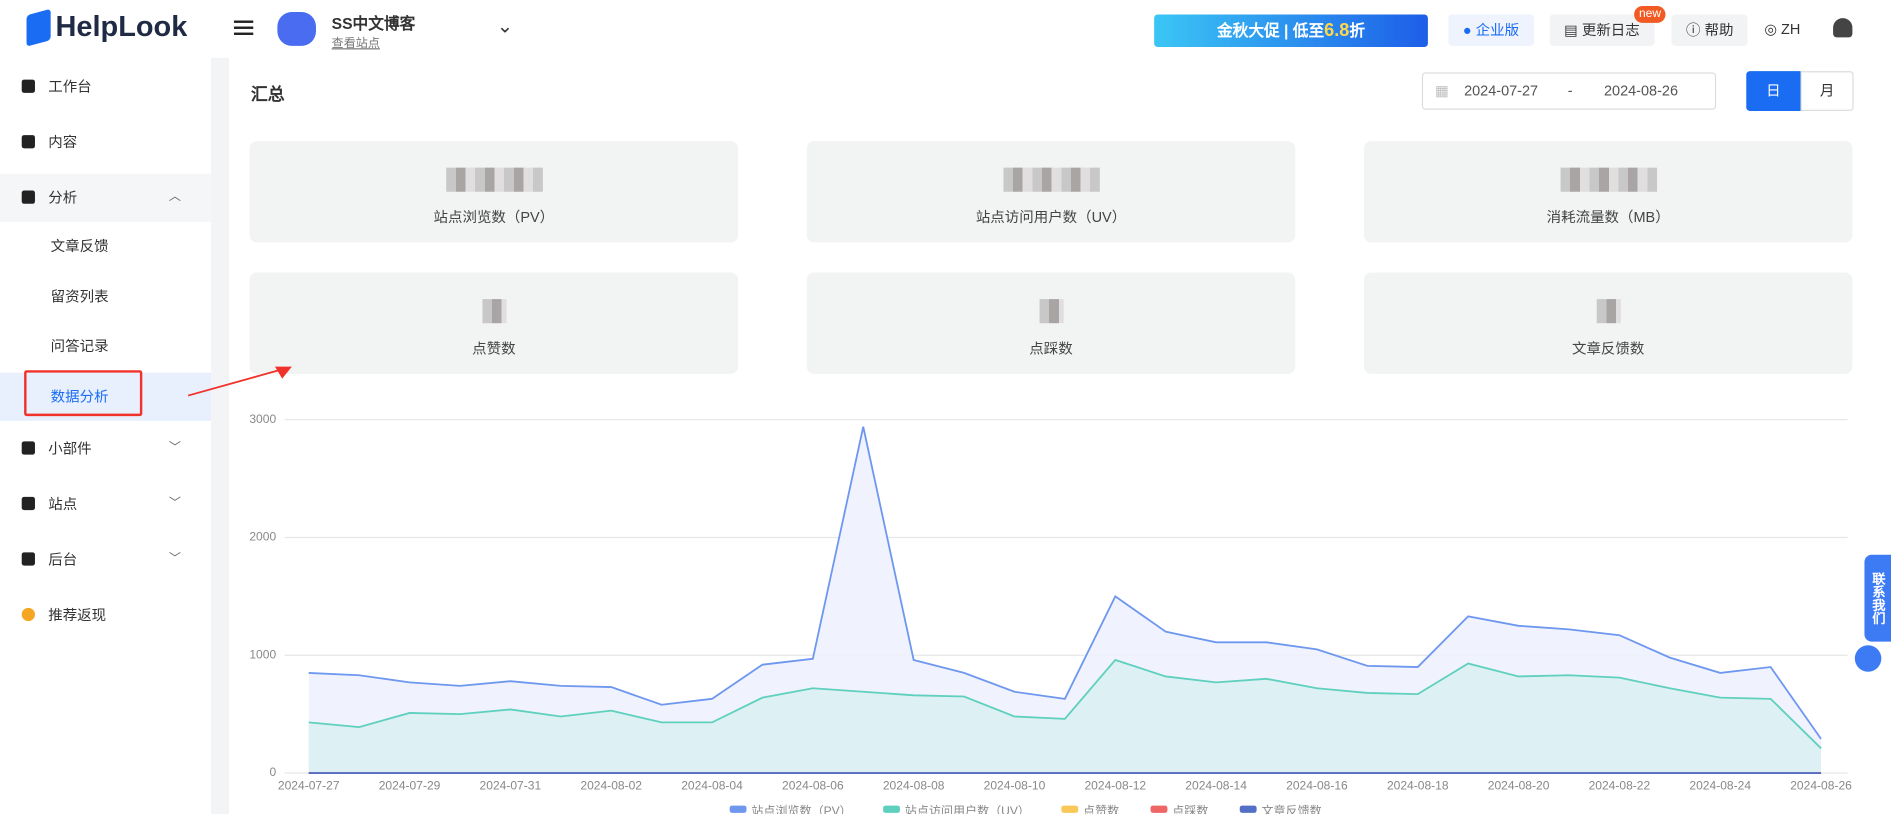 The width and height of the screenshot is (1891, 814). Describe the element at coordinates (105, 559) in the screenshot. I see `nav-item: 后台 ﹀` at that location.